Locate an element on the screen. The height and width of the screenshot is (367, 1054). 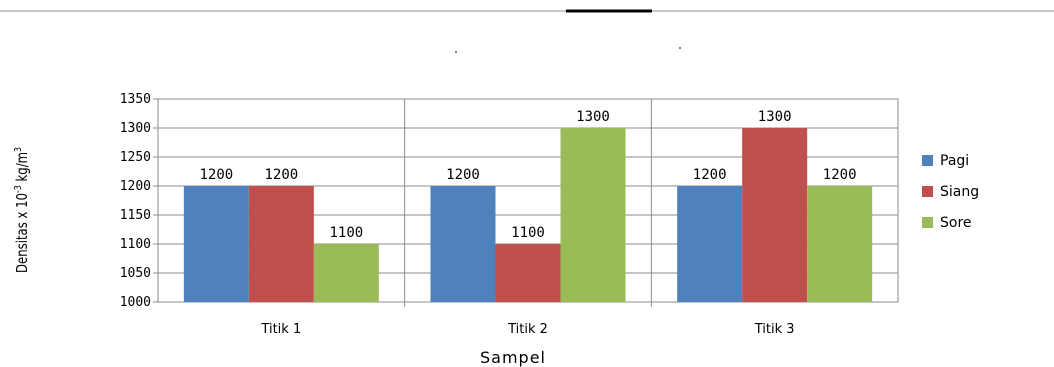
y-tick-label: 1150 is located at coordinates (135, 215).